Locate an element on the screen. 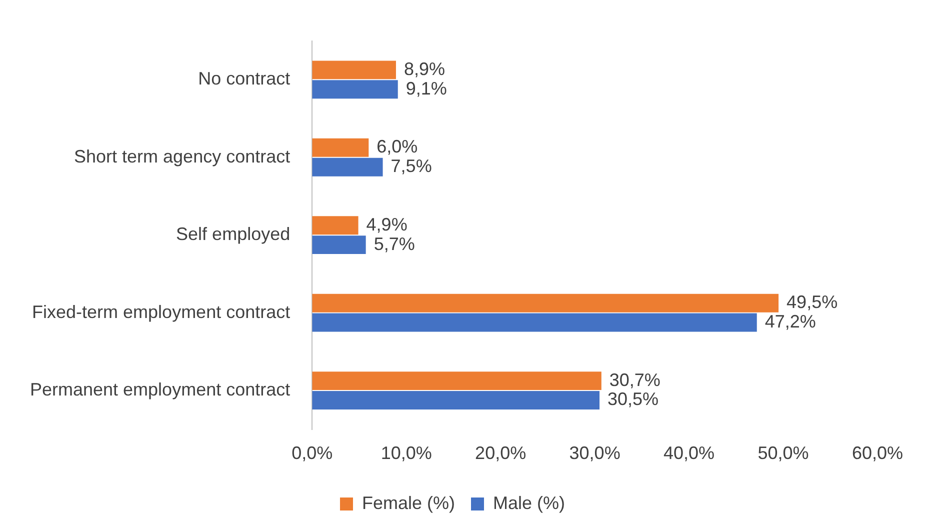 The height and width of the screenshot is (531, 925). data-label: 8,9% is located at coordinates (425, 68).